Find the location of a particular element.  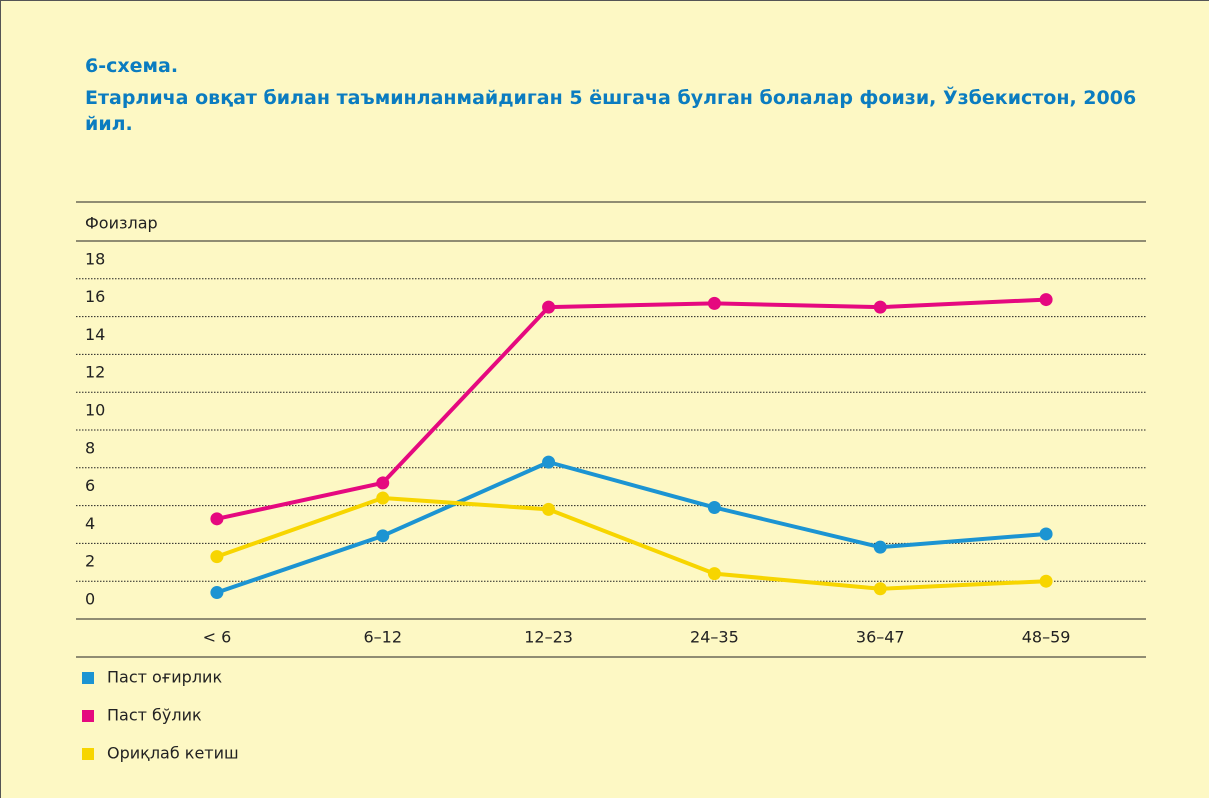

y-tick-label: 8 is located at coordinates (90, 447).